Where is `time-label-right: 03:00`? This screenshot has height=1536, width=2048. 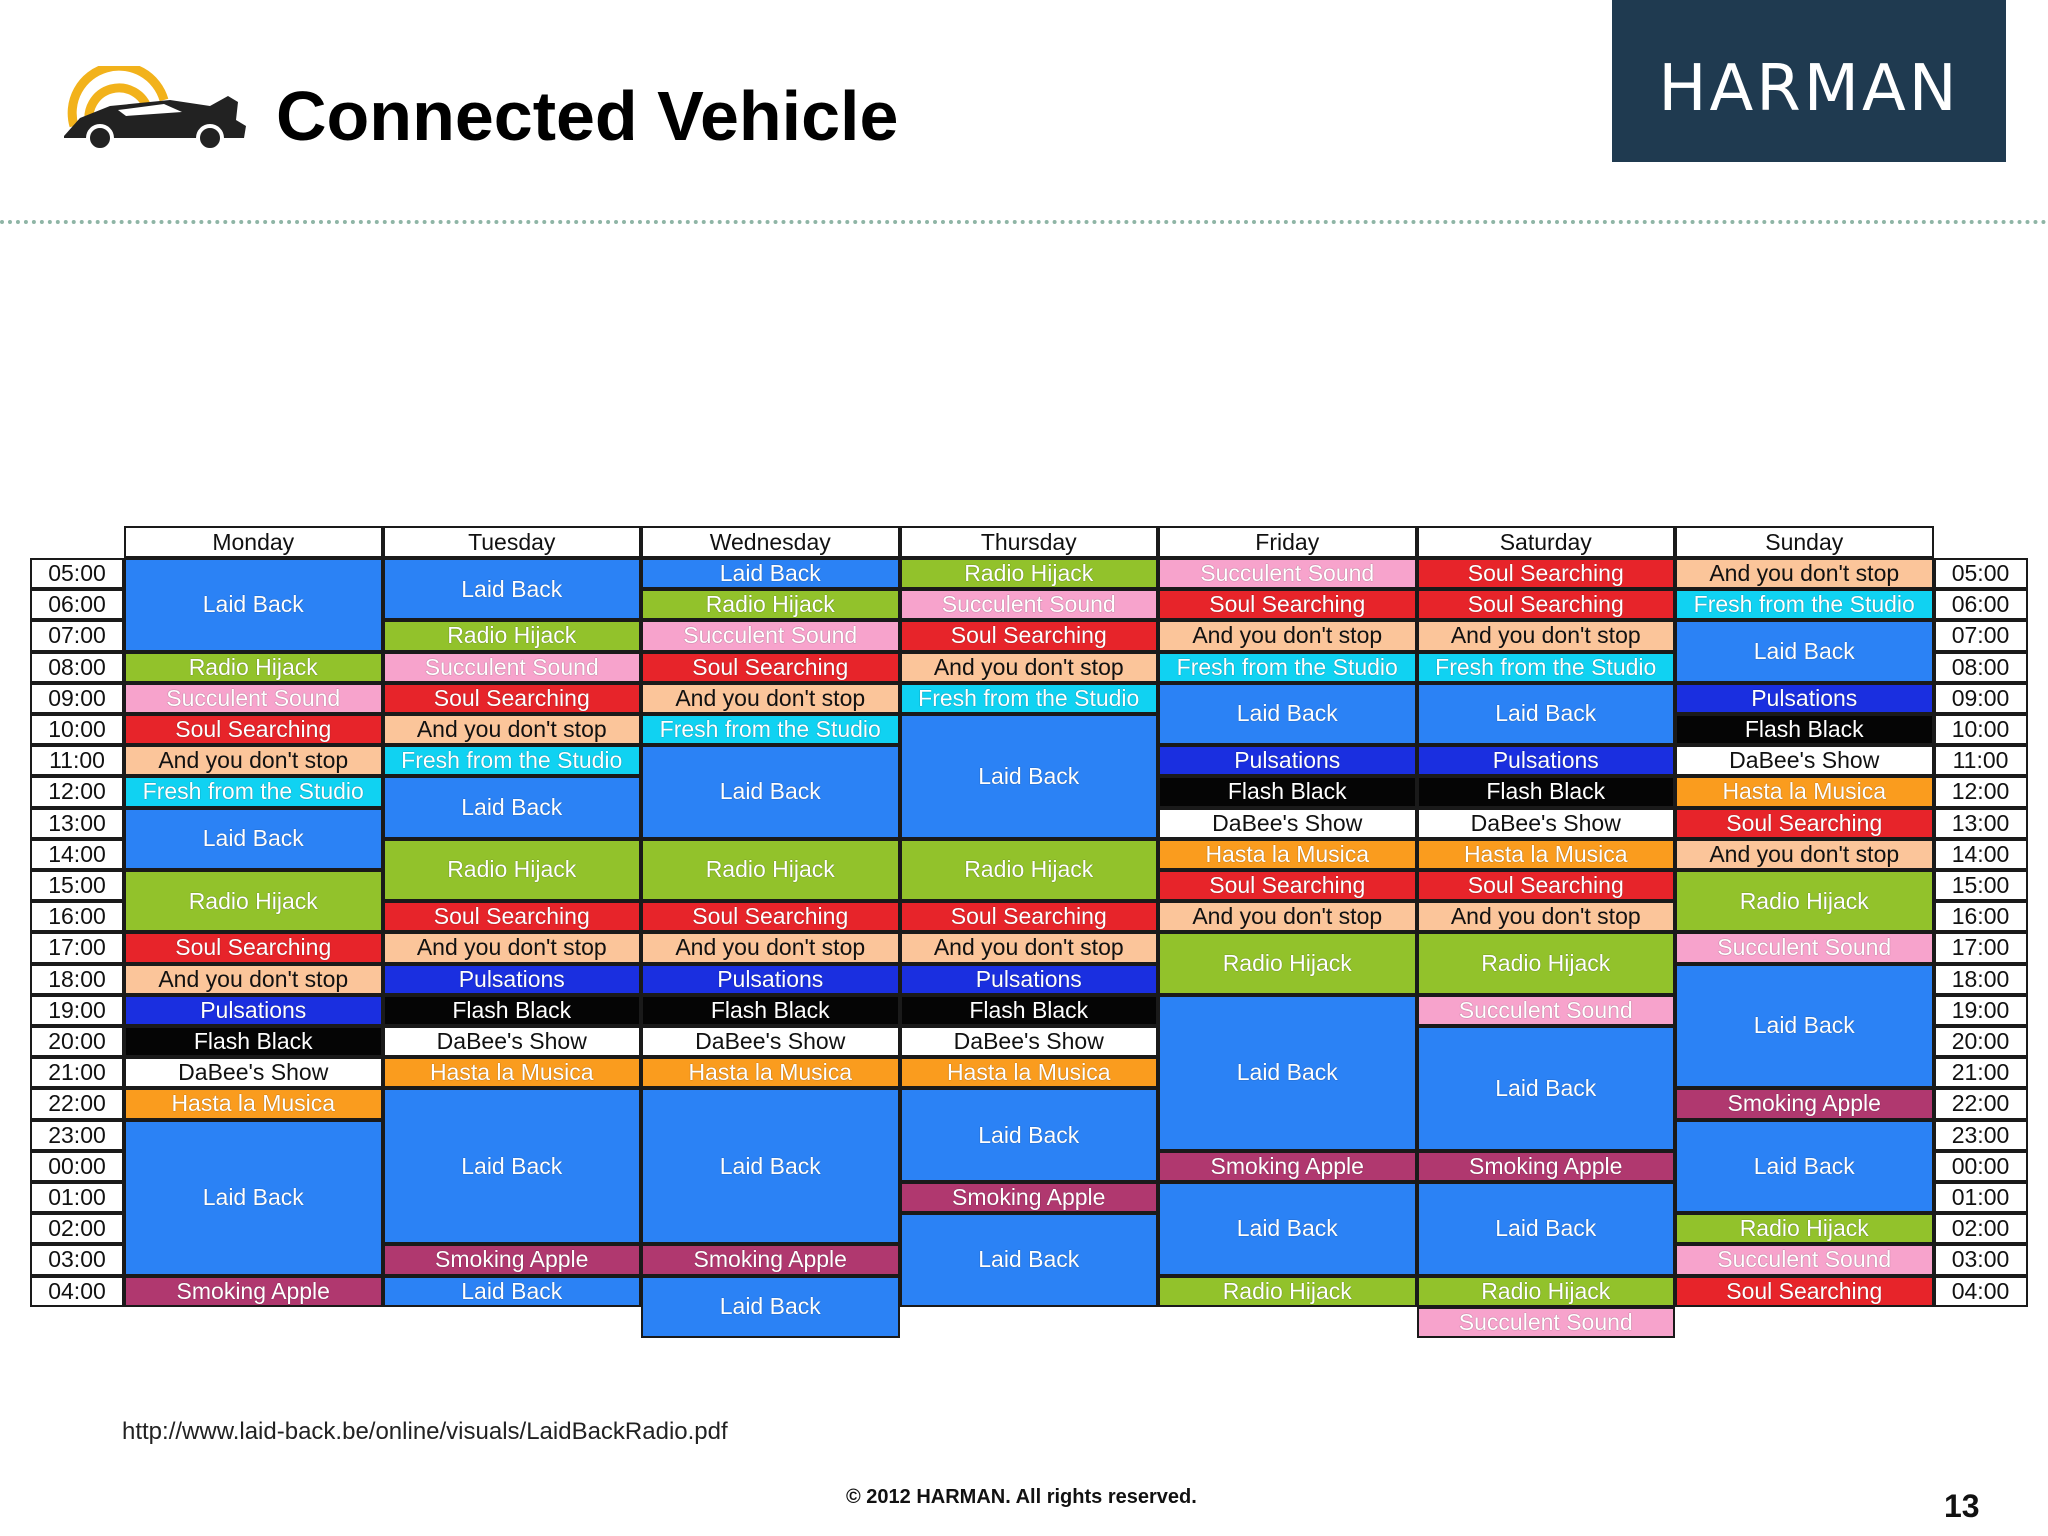 time-label-right: 03:00 is located at coordinates (1980, 1260).